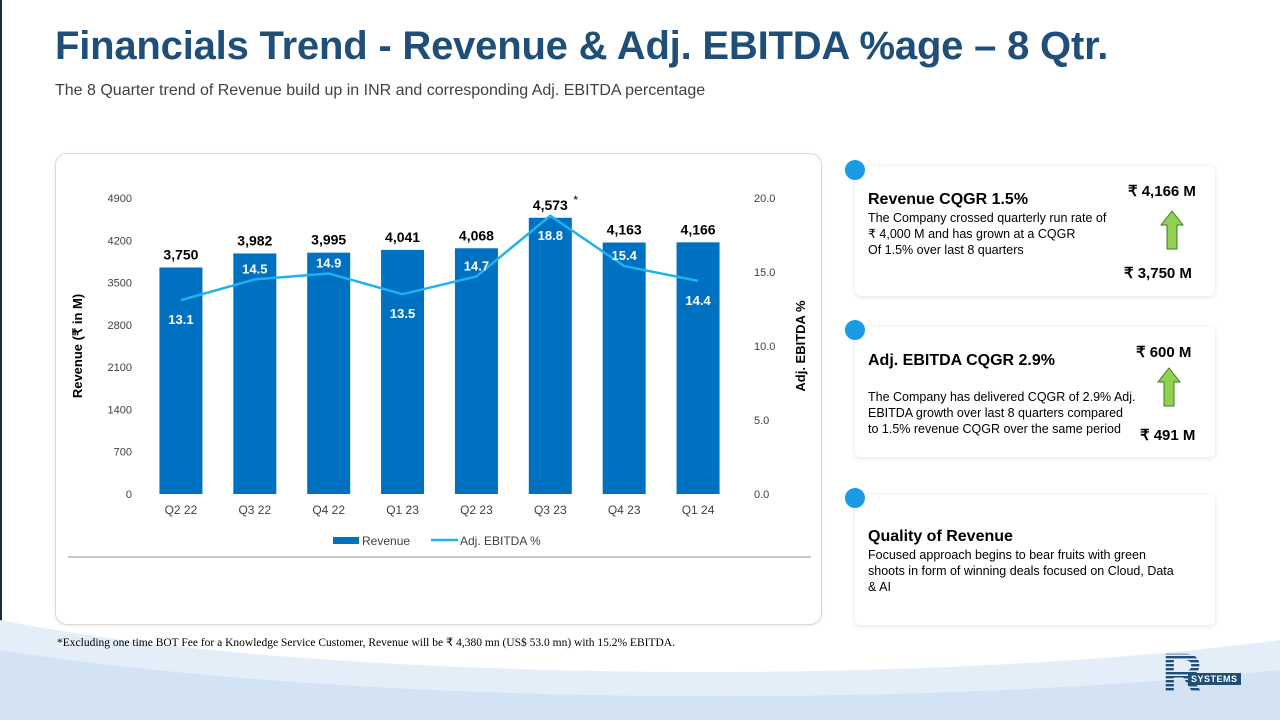 This screenshot has height=720, width=1280. I want to click on revenue-data-label: 3,750, so click(180, 254).